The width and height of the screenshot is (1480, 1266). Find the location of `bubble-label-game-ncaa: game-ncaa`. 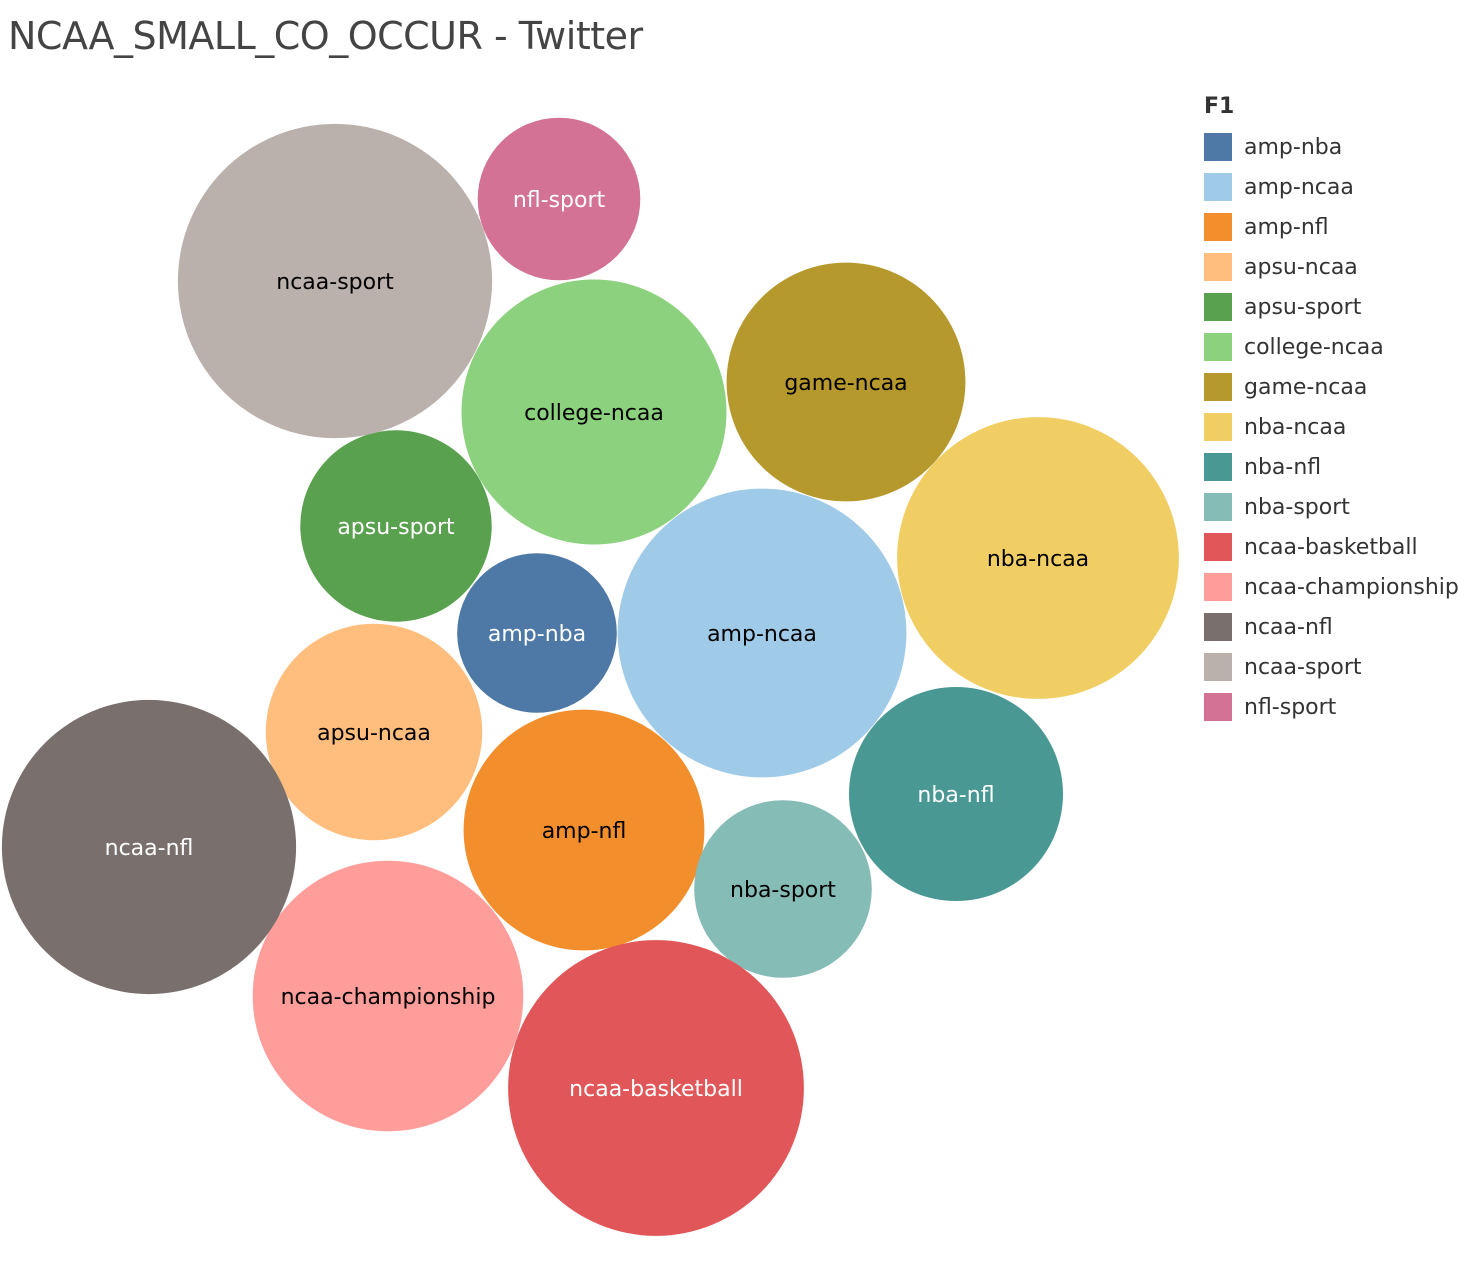

bubble-label-game-ncaa: game-ncaa is located at coordinates (845, 383).